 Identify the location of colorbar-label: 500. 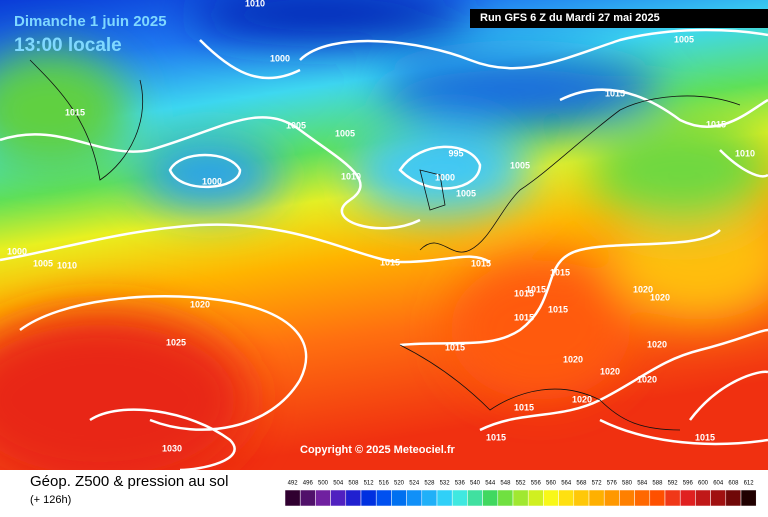
(323, 484).